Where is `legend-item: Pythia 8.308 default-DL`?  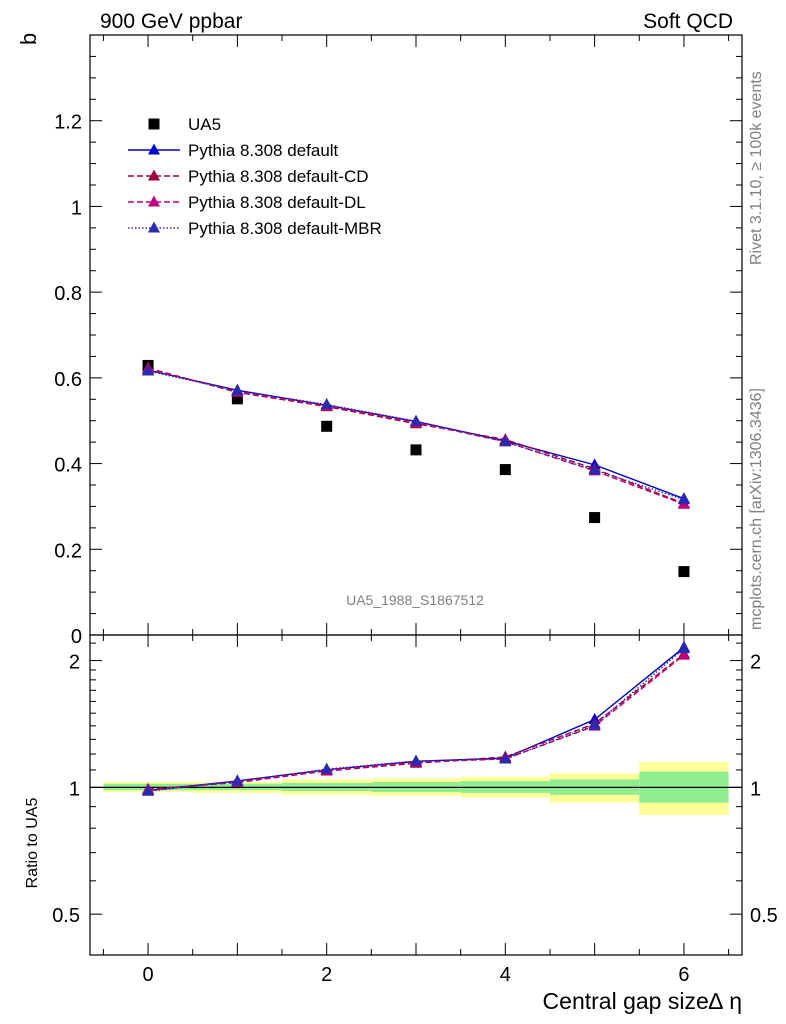 legend-item: Pythia 8.308 default-DL is located at coordinates (247, 202).